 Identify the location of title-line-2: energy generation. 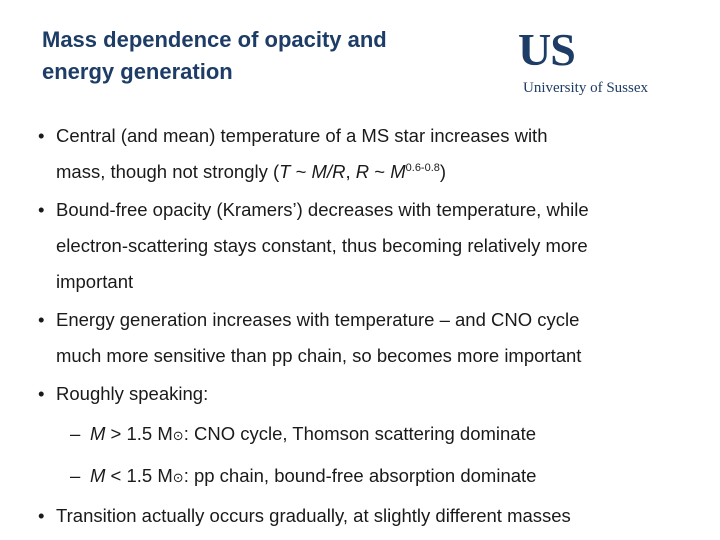
(137, 71).